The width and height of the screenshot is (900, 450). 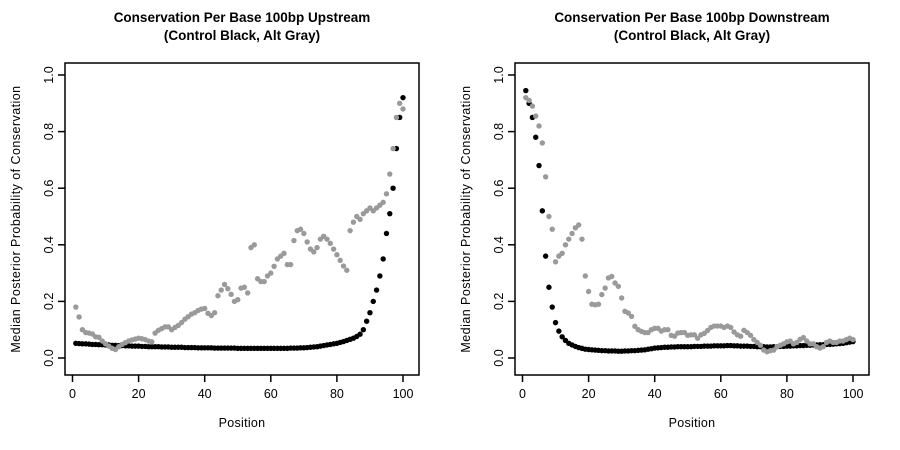 I want to click on x-tick-label: 40, so click(x=205, y=394).